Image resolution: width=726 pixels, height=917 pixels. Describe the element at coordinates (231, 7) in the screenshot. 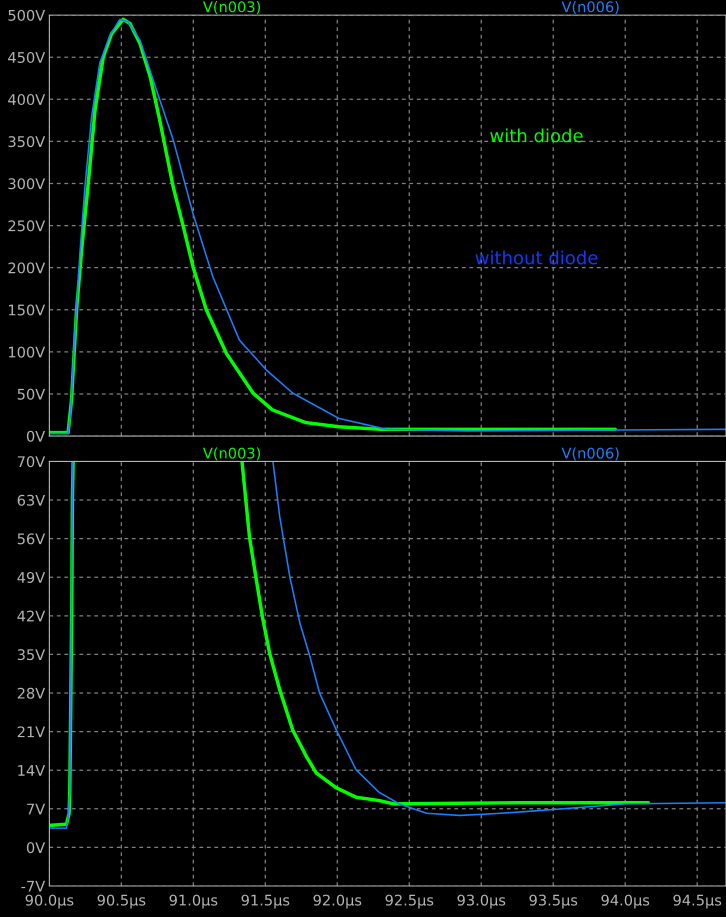

I see `text: V(n003)` at that location.